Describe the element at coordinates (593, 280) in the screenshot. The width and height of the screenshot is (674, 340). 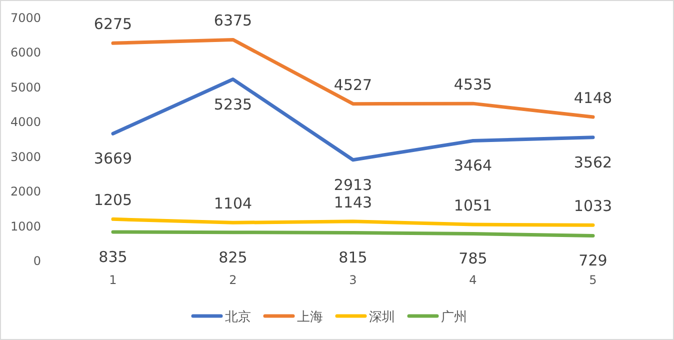
I see `x-tick-label: 5` at that location.